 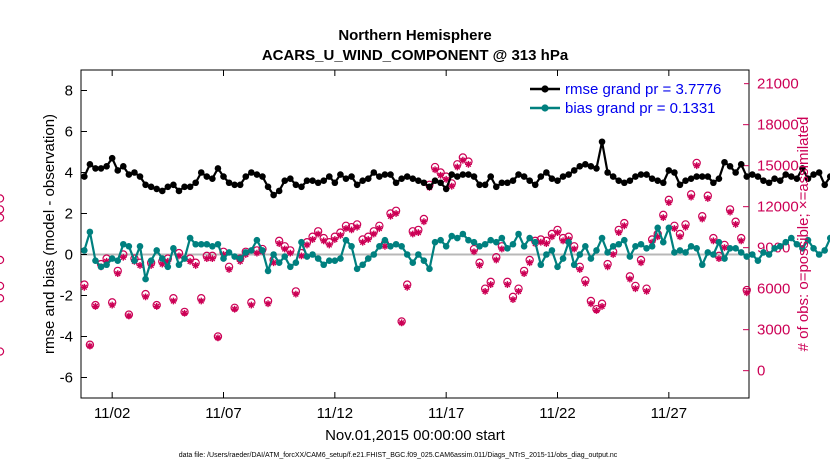 What do you see at coordinates (778, 84) in the screenshot?
I see `y2-tick-label: 21000` at bounding box center [778, 84].